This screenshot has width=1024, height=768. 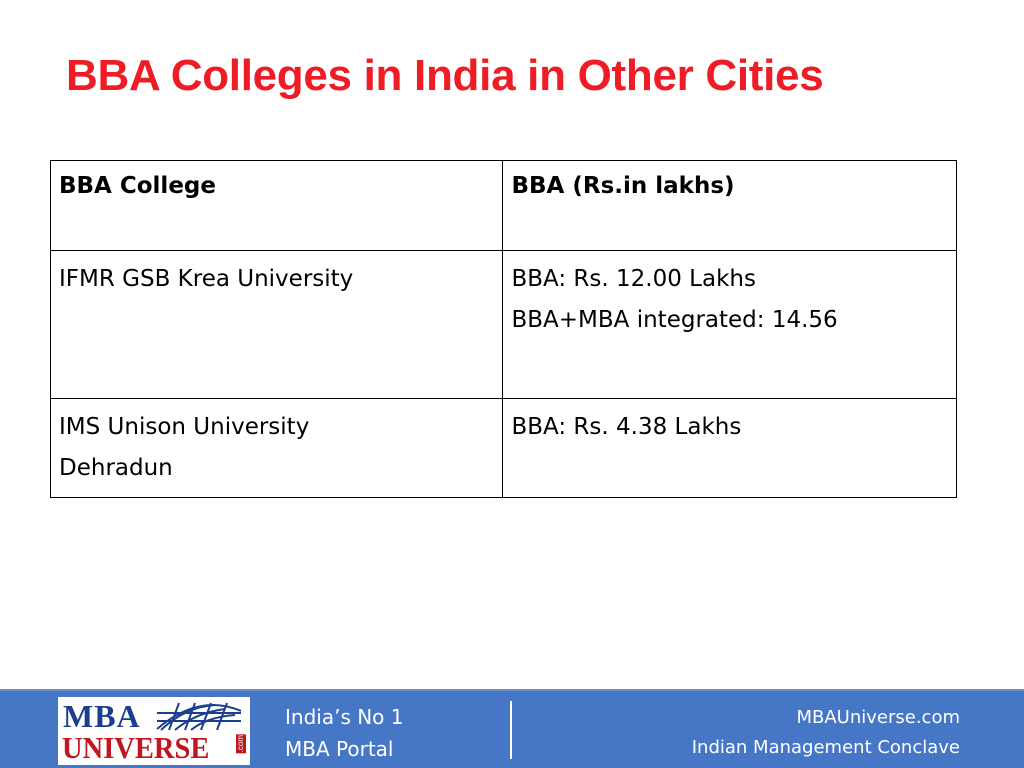 What do you see at coordinates (206, 279) in the screenshot?
I see `college-name: IFMR GSB Krea University` at bounding box center [206, 279].